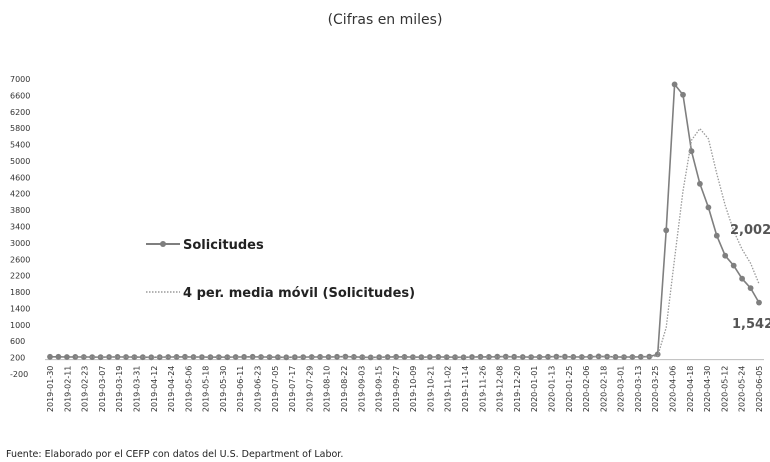  Describe the element at coordinates (759, 389) in the screenshot. I see `x-tick-label: 2020-06-05` at that location.